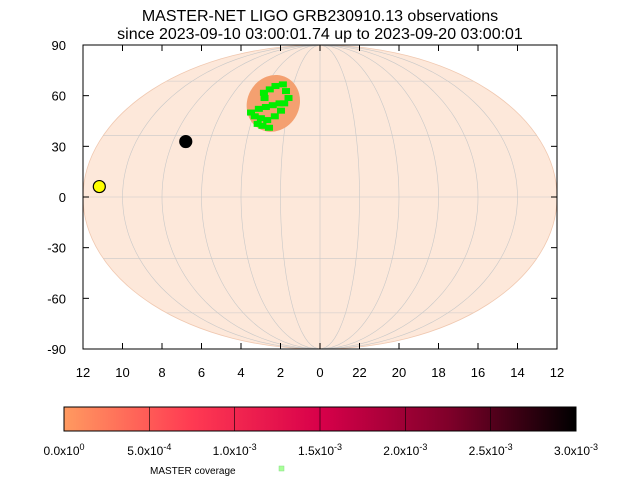  Describe the element at coordinates (62, 197) in the screenshot. I see `y-tick-label: 0` at that location.